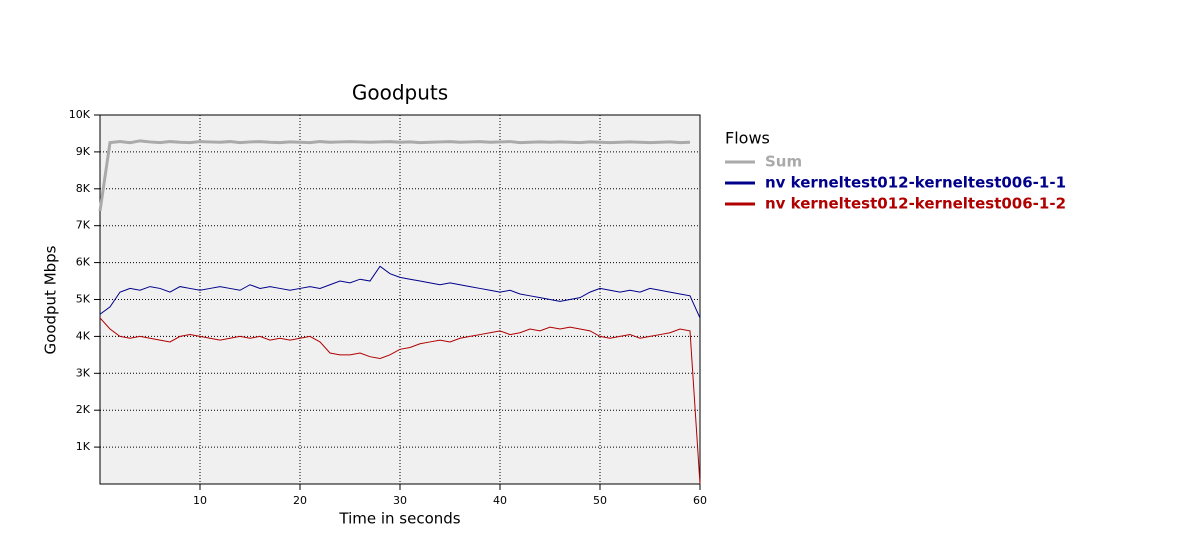 Image resolution: width=1200 pixels, height=554 pixels. I want to click on chart-title: Goodputs, so click(400, 93).